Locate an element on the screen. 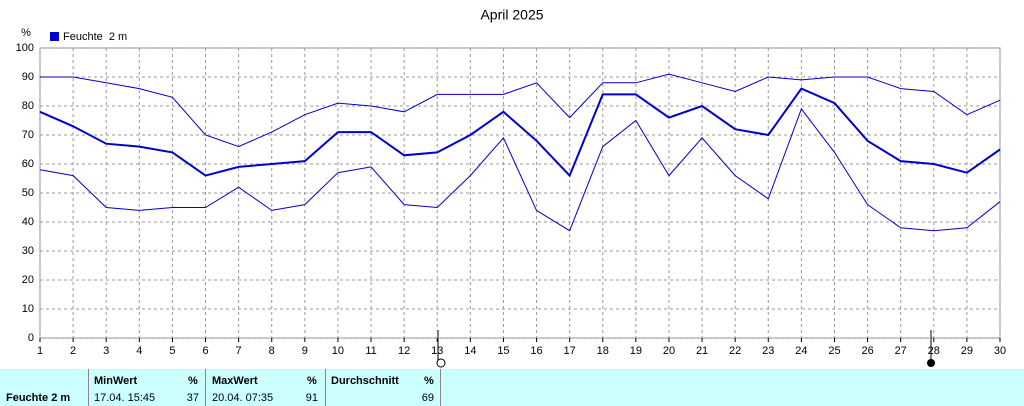 The height and width of the screenshot is (406, 1024). x-tick-label: 27 is located at coordinates (901, 351).